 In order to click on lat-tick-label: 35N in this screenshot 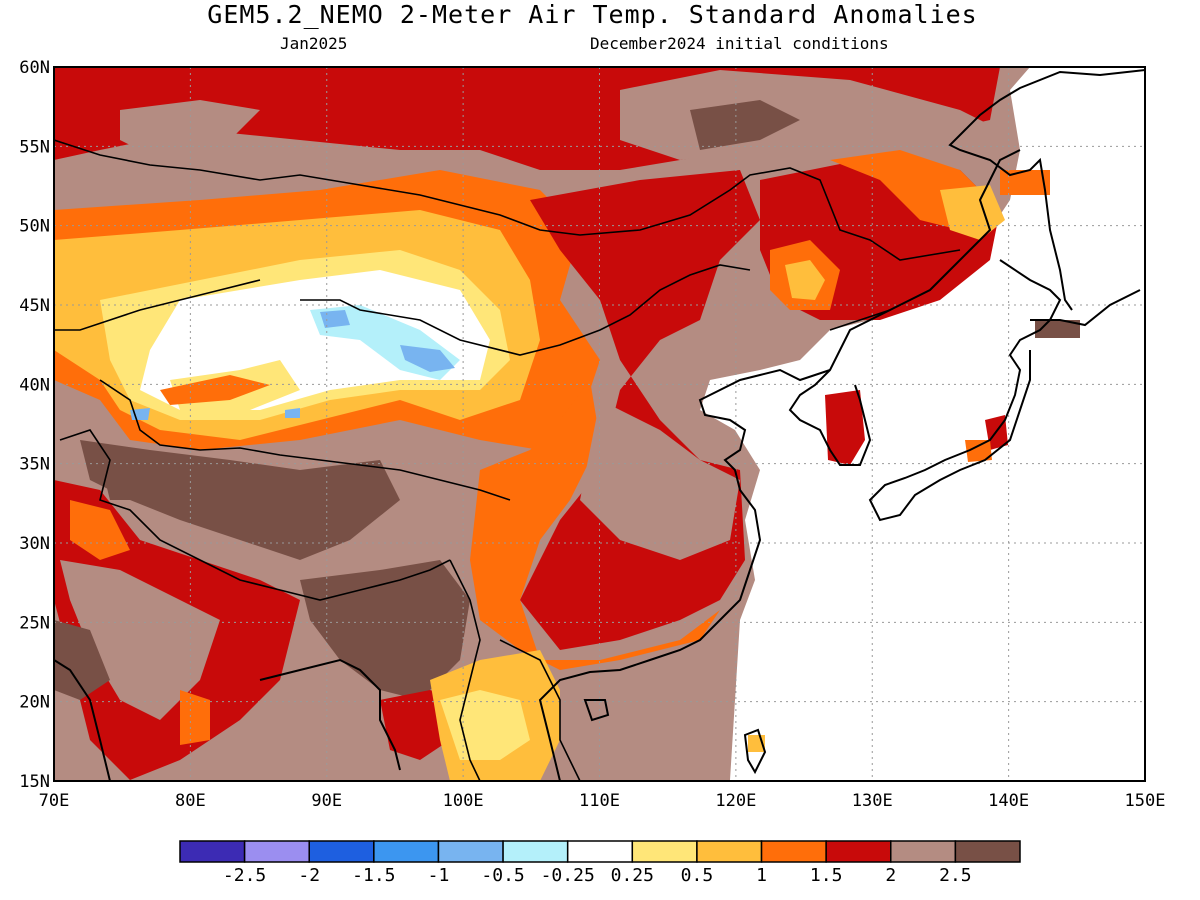, I will do `click(34, 465)`.